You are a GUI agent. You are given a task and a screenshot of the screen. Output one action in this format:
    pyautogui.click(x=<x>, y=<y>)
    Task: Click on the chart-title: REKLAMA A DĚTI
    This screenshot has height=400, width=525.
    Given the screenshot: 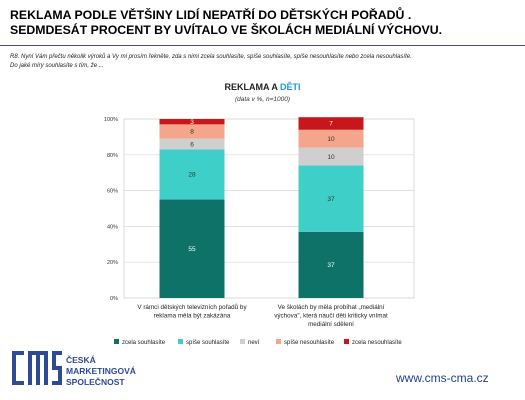 What is the action you would take?
    pyautogui.click(x=262, y=87)
    